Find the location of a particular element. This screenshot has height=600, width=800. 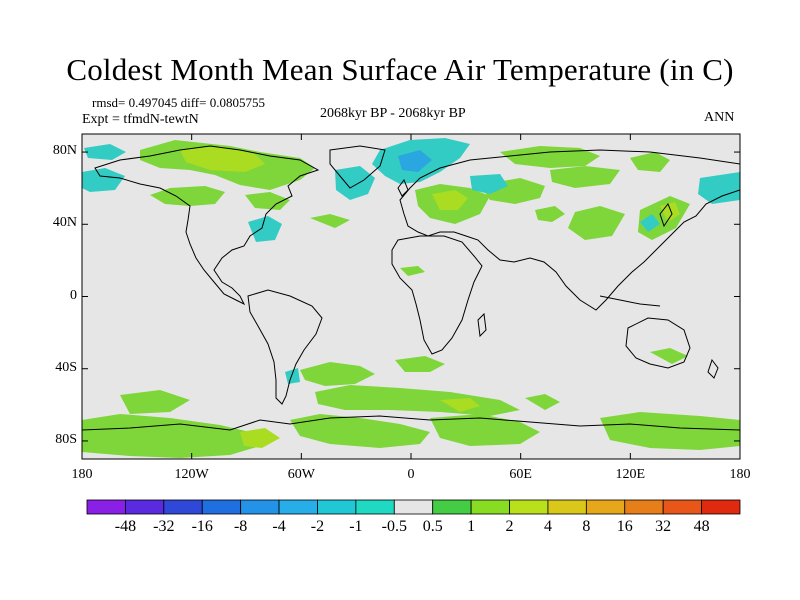

lon-label: 120E is located at coordinates (630, 474).